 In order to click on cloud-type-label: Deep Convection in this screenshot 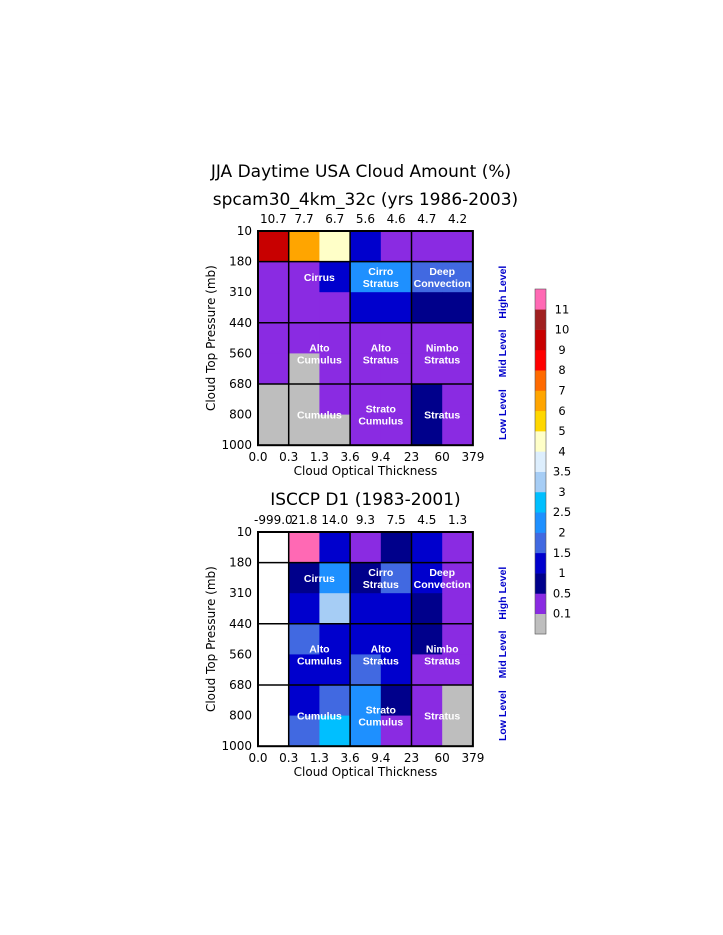, I will do `click(442, 278)`.